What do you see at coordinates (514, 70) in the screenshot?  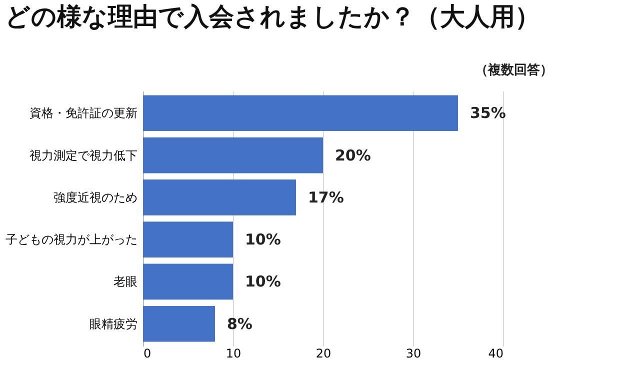 I see `chart-subtitle: （複数回答）` at bounding box center [514, 70].